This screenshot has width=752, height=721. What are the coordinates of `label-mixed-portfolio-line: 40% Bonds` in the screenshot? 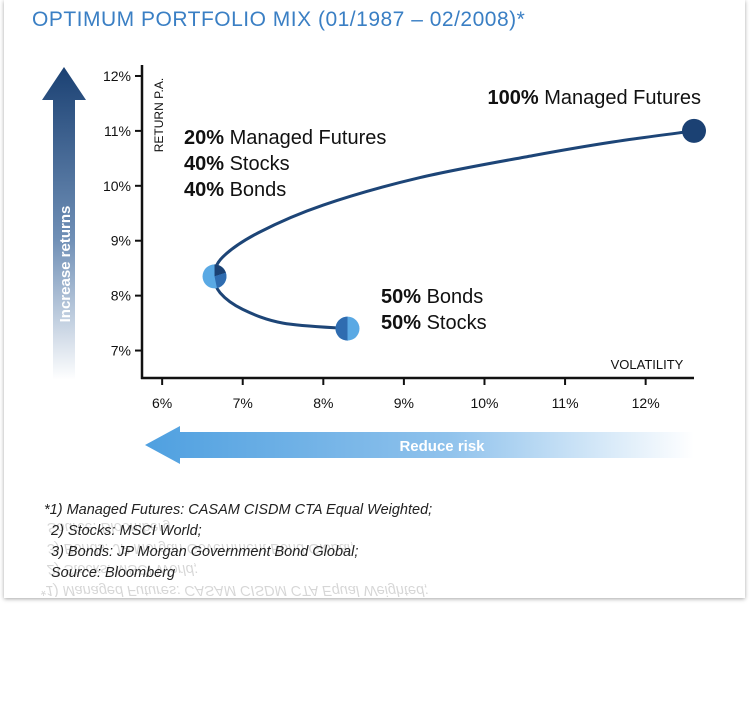 It's located at (235, 190).